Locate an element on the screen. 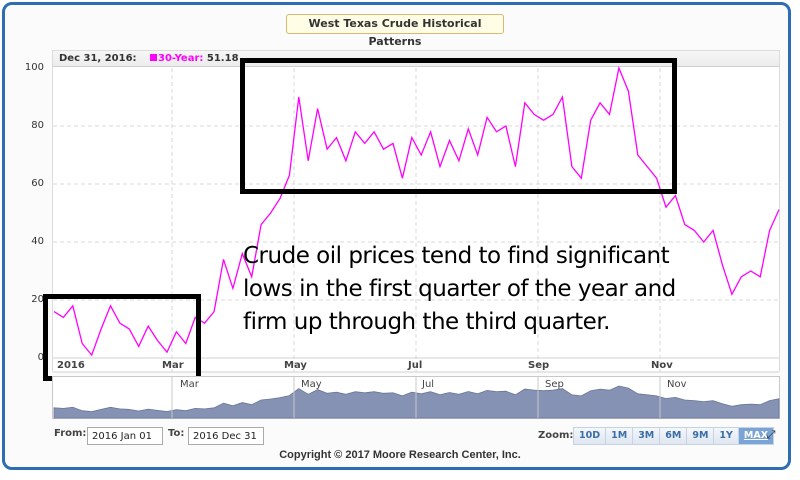  x-tick-nov: Nov is located at coordinates (662, 365).